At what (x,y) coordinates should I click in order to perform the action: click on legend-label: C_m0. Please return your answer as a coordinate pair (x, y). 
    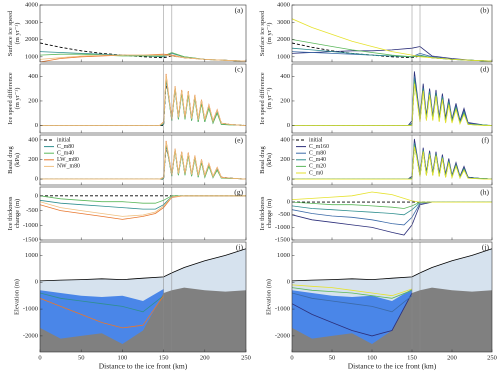
    Looking at the image, I should click on (316, 173).